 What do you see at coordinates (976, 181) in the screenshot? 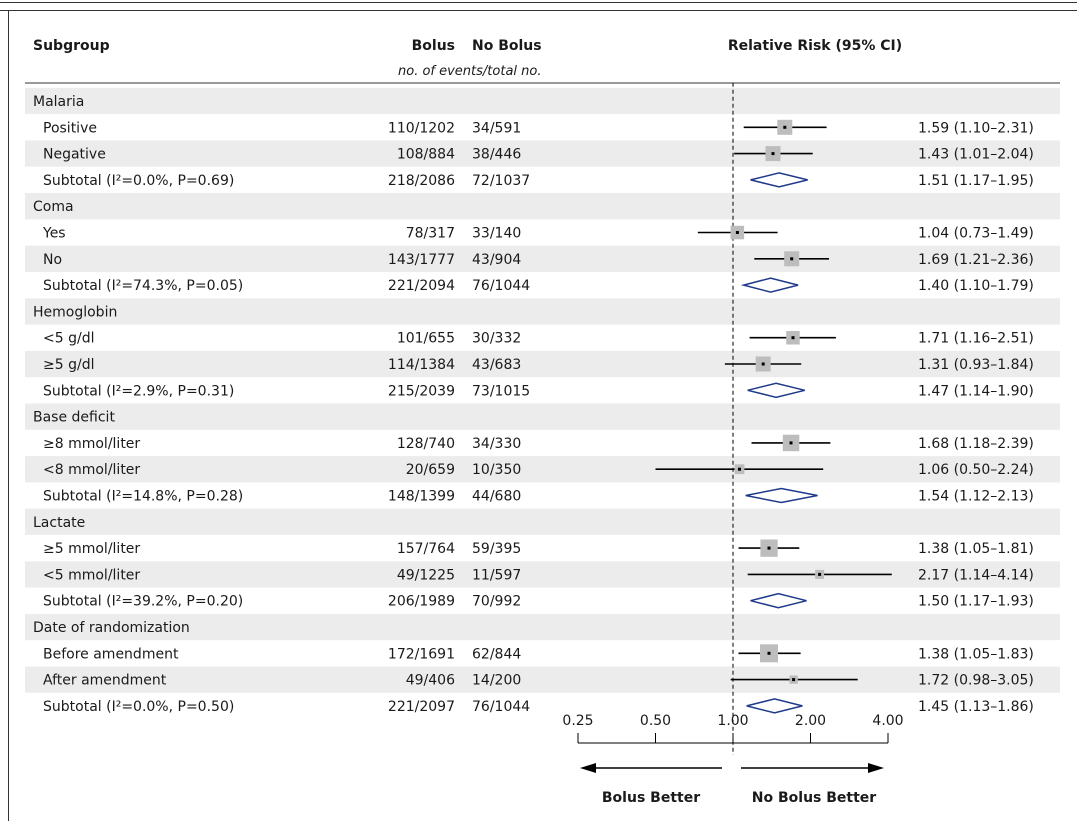
I see `rr-ci-label: 1.51 (1.17–1.95)` at bounding box center [976, 181].